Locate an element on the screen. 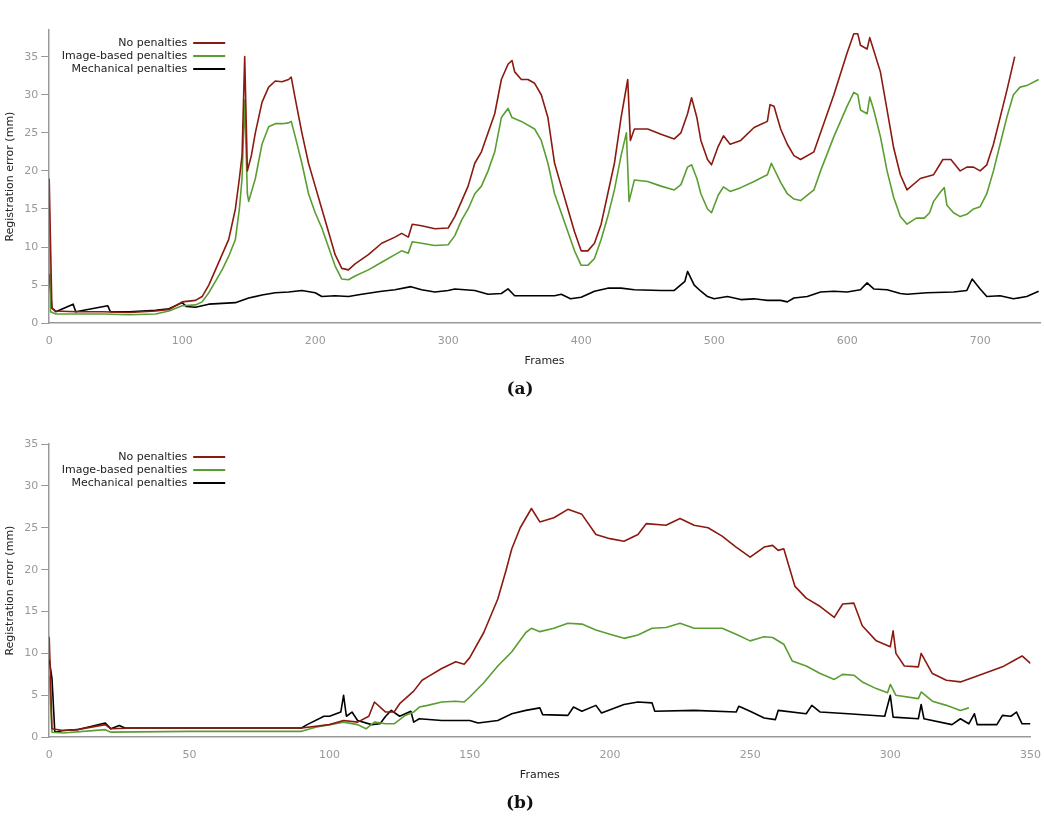 This screenshot has height=829, width=1044. x-tick-label: 500 is located at coordinates (714, 340).